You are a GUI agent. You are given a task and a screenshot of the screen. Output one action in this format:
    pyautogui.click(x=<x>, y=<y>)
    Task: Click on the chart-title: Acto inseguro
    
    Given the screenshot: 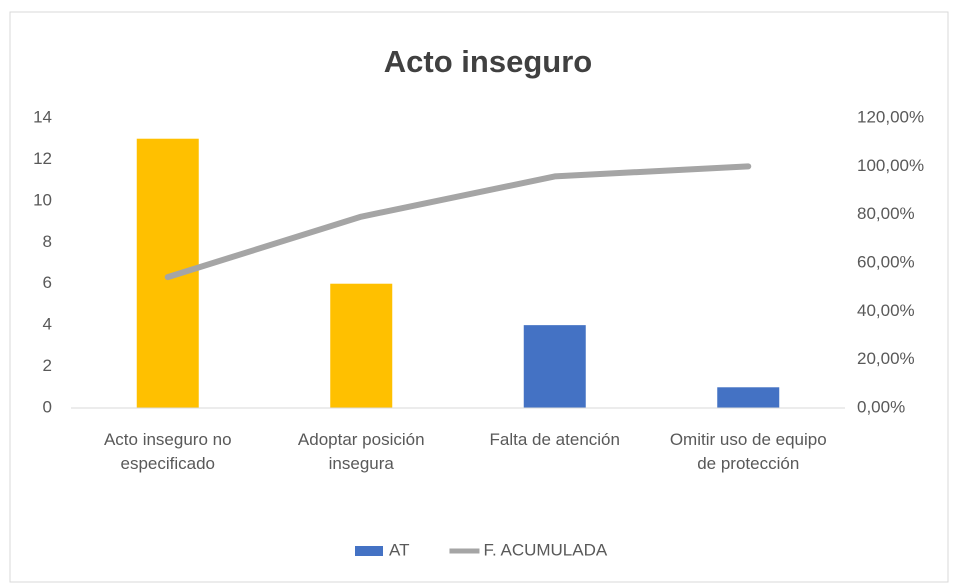 What is the action you would take?
    pyautogui.click(x=488, y=61)
    